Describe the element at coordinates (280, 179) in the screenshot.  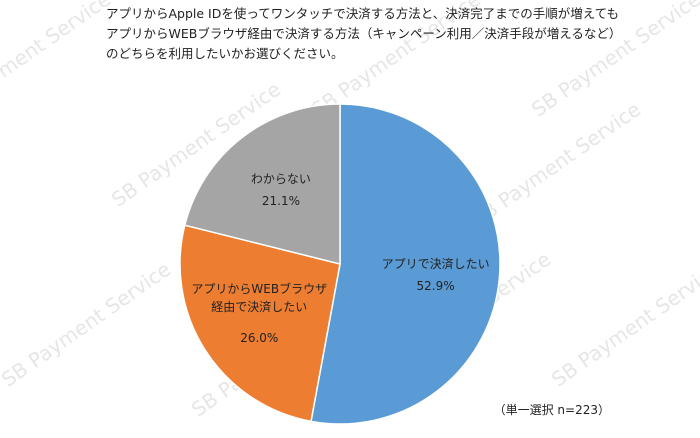
I see `slice-label: わからない` at that location.